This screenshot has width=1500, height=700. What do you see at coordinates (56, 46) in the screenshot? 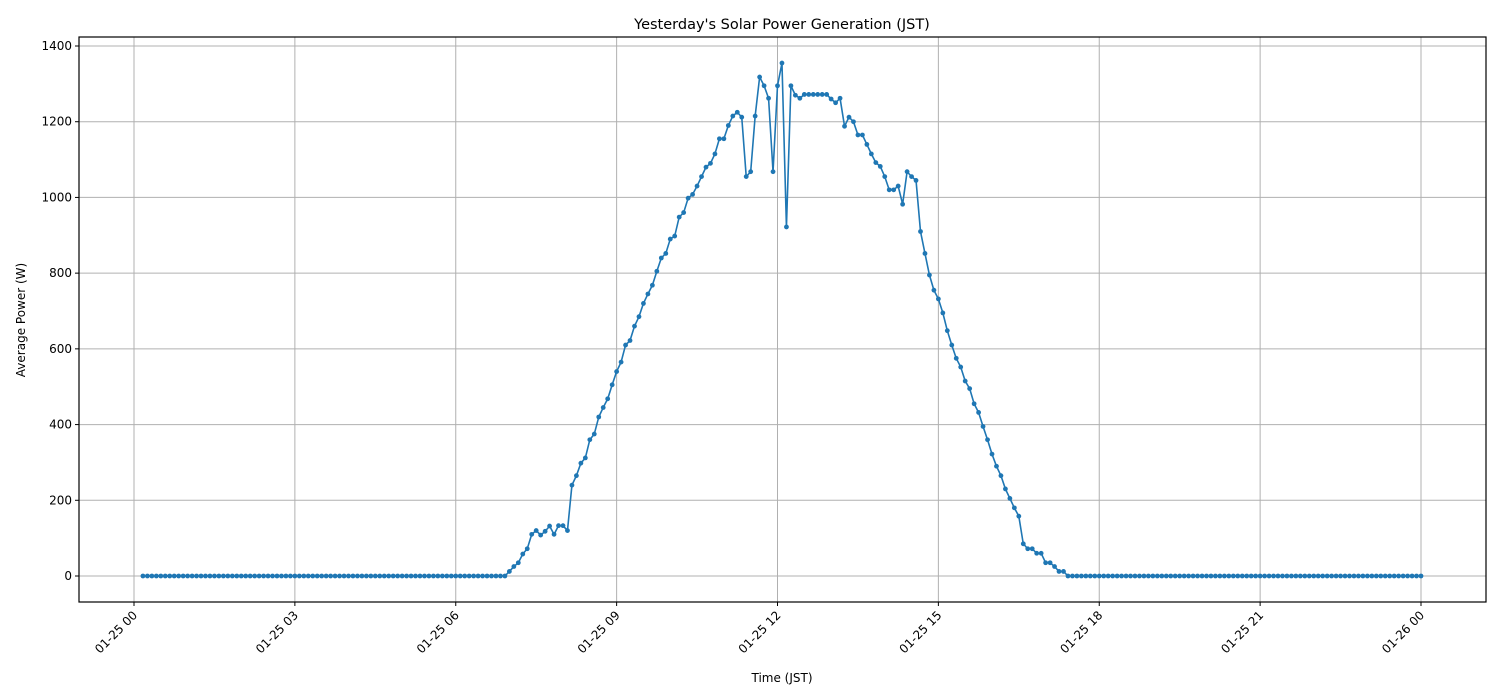
I see `y-tick-label: 1400` at bounding box center [56, 46].